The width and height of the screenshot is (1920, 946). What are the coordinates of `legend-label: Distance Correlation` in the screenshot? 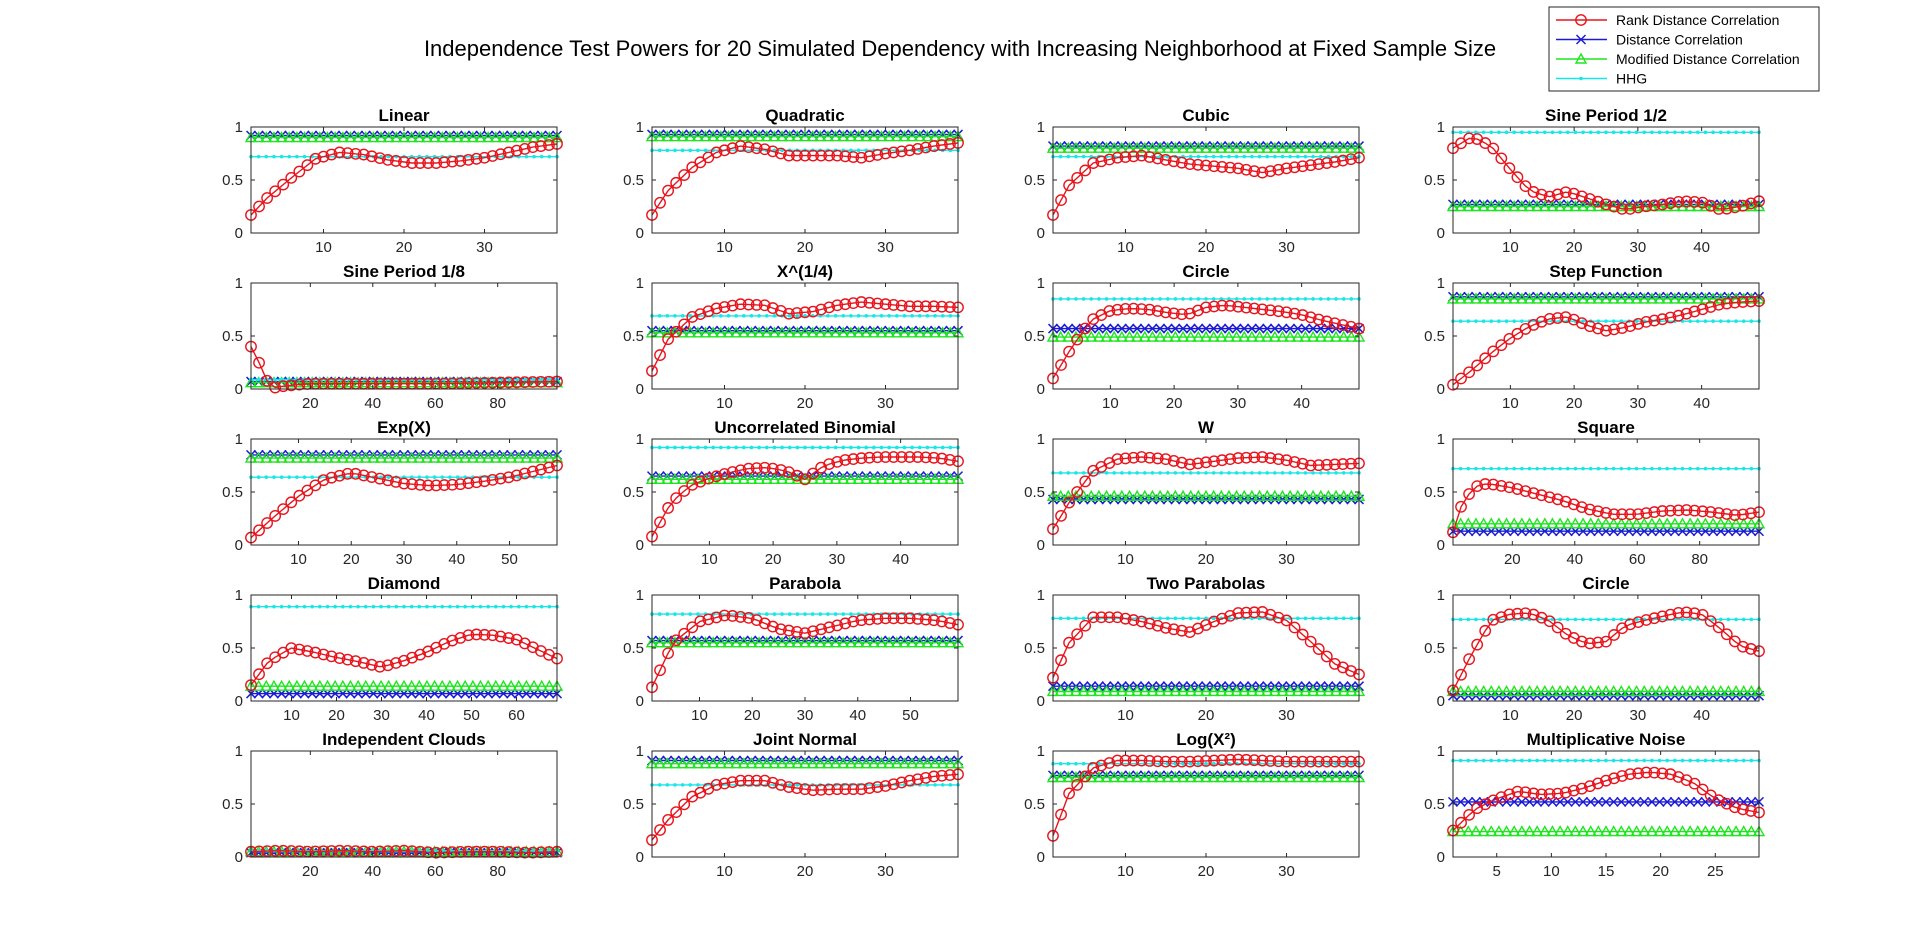 It's located at (1679, 40).